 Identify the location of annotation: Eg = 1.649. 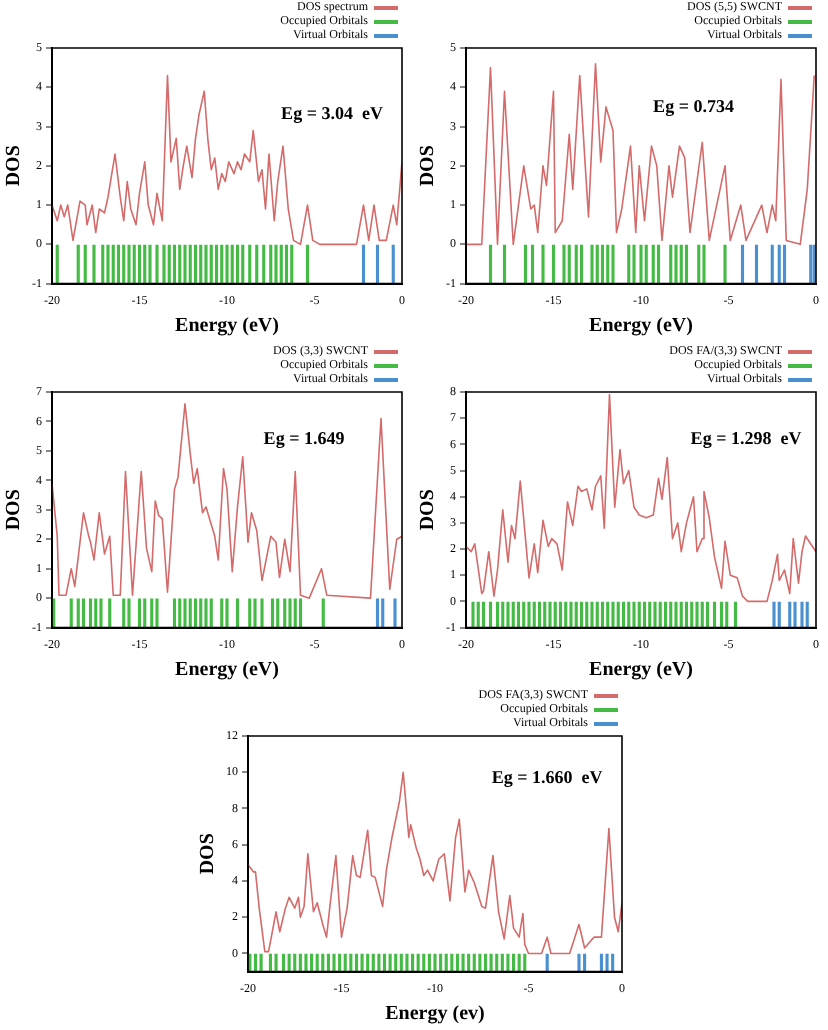
(304, 437).